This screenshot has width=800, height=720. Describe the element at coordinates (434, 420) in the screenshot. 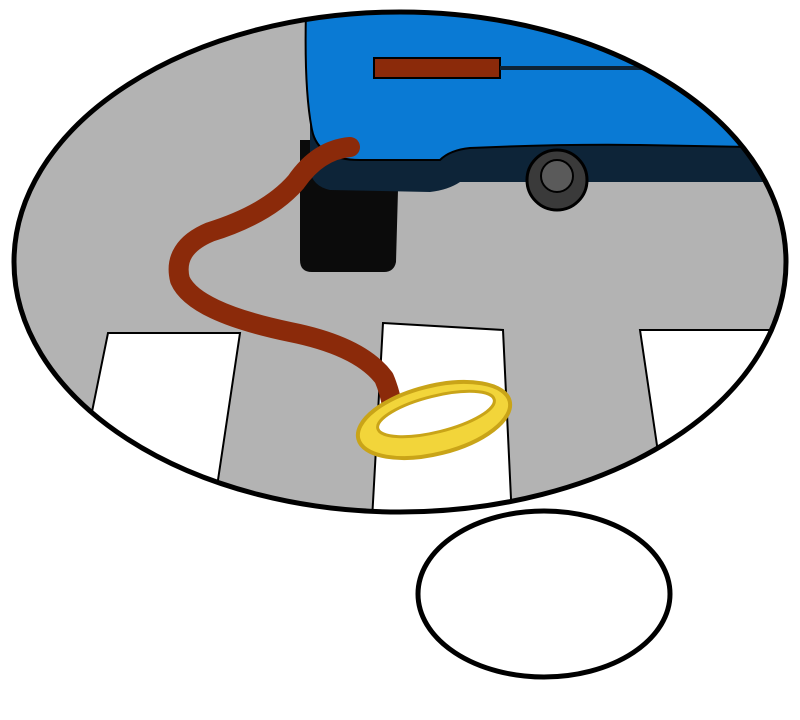

I see `gold-ring-icon` at that location.